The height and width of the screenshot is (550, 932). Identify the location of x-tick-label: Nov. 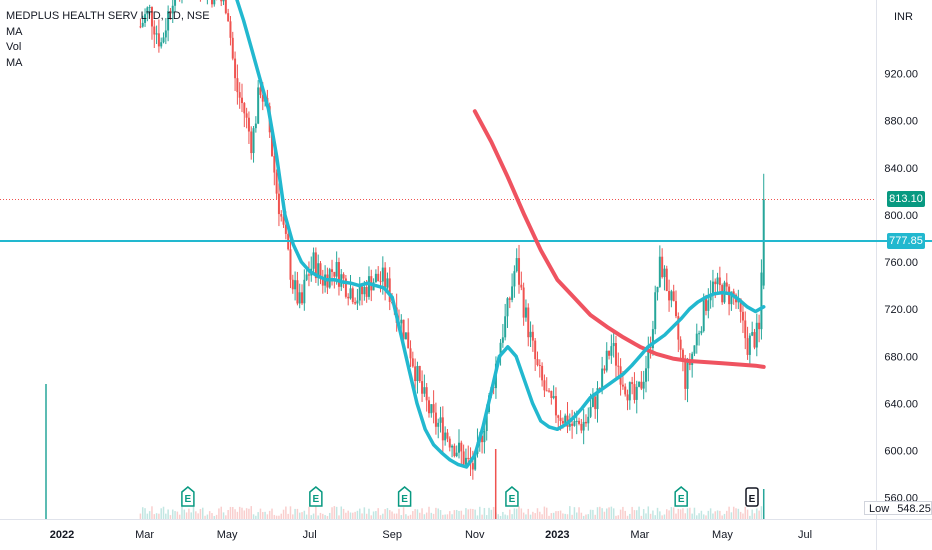
(475, 535).